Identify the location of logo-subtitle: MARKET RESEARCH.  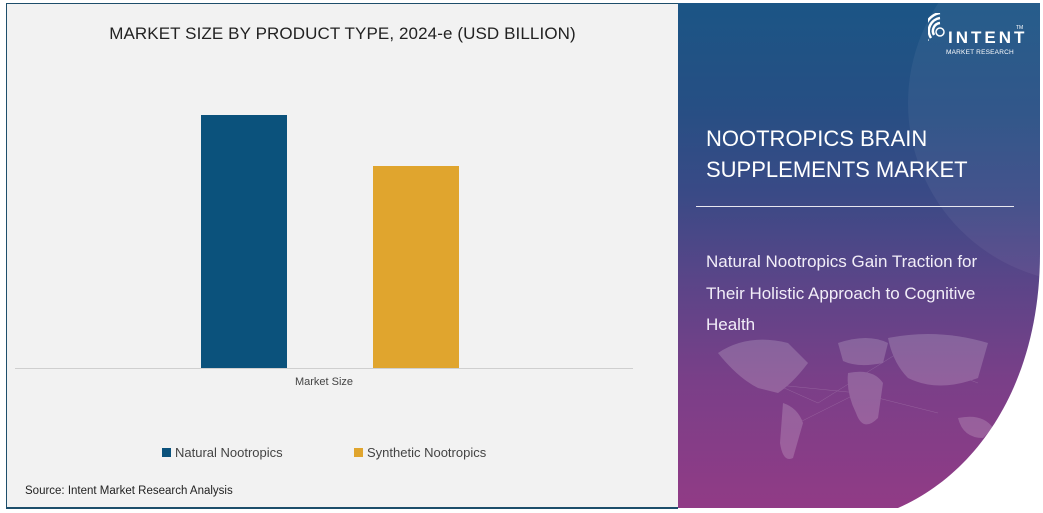
(980, 52).